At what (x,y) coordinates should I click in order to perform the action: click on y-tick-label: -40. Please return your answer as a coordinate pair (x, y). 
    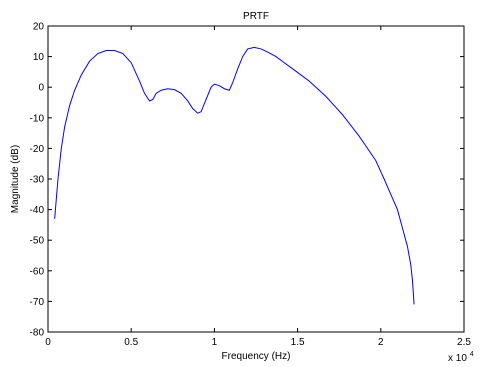
    Looking at the image, I should click on (37, 210).